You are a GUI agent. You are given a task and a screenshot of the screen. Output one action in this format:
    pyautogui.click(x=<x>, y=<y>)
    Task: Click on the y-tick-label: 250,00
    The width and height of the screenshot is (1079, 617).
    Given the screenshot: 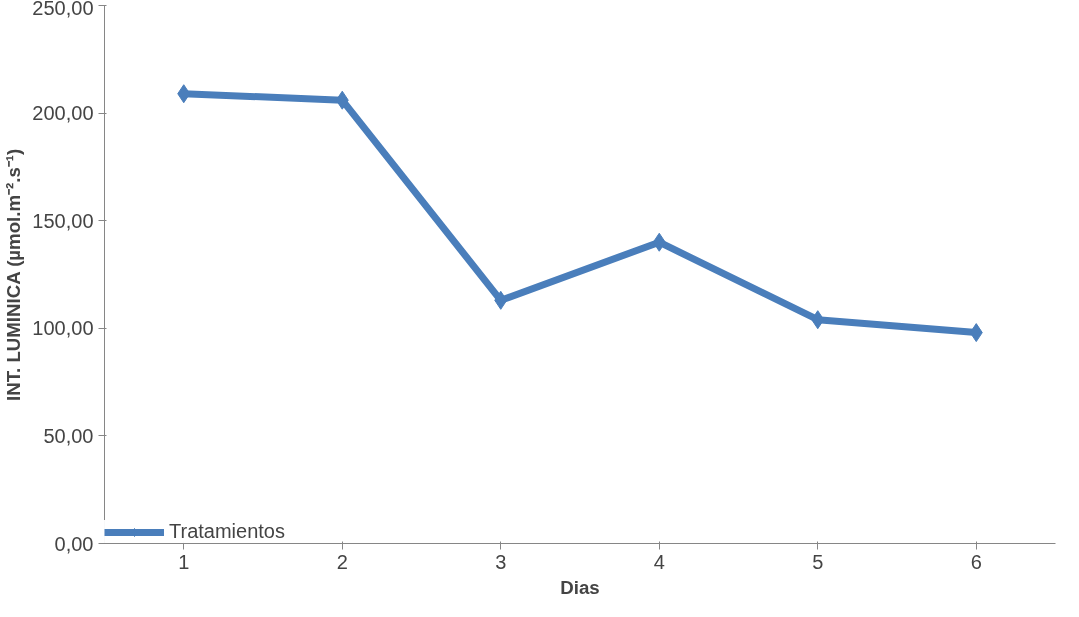 What is the action you would take?
    pyautogui.click(x=63, y=9)
    